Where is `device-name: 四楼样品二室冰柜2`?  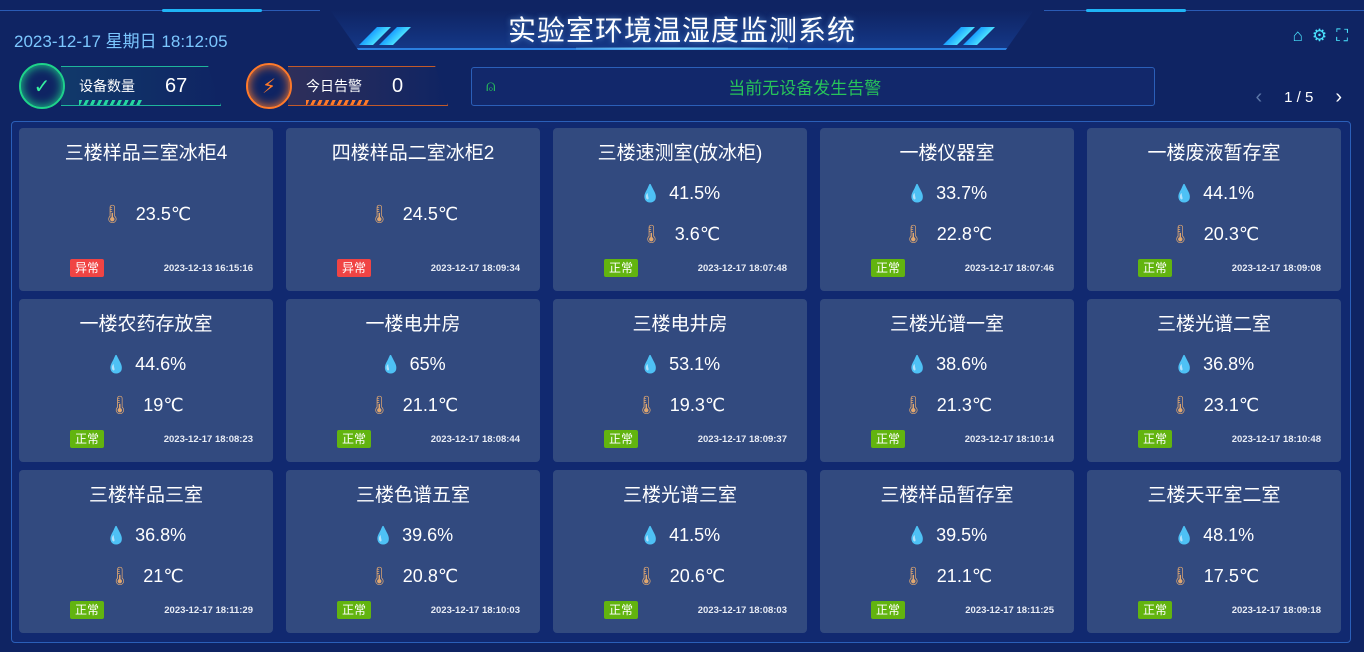
device-name: 四楼样品二室冰柜2 is located at coordinates (413, 153).